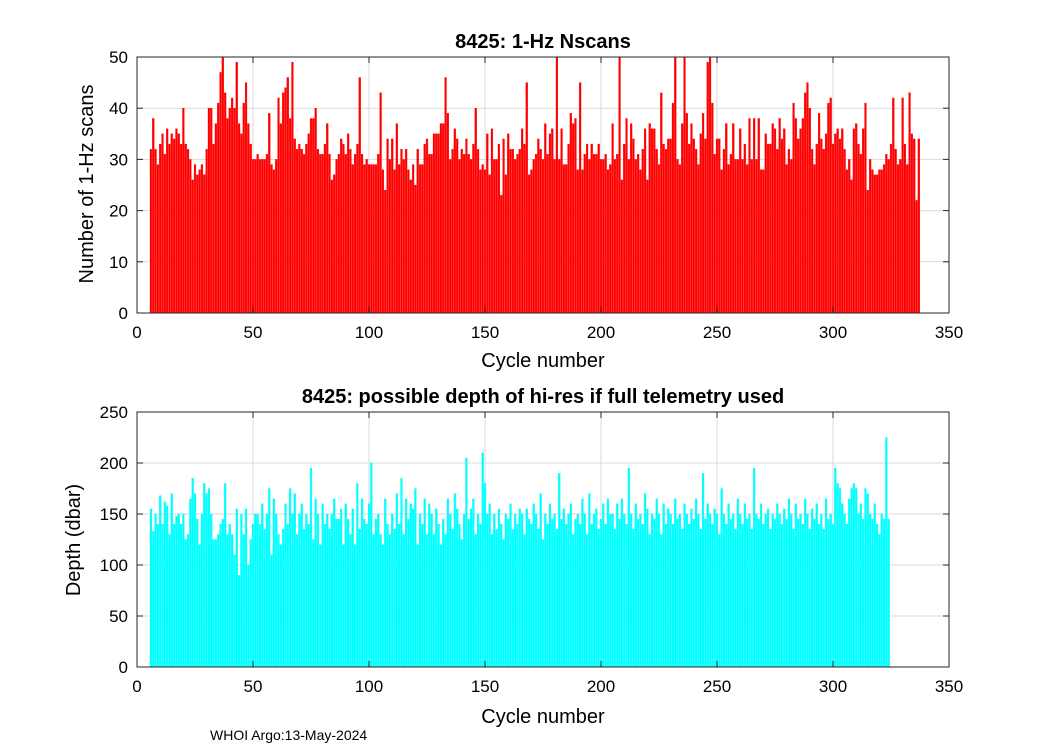 The width and height of the screenshot is (1050, 750). Describe the element at coordinates (543, 42) in the screenshot. I see `chart-title: 8425: 1-Hz Nscans` at that location.